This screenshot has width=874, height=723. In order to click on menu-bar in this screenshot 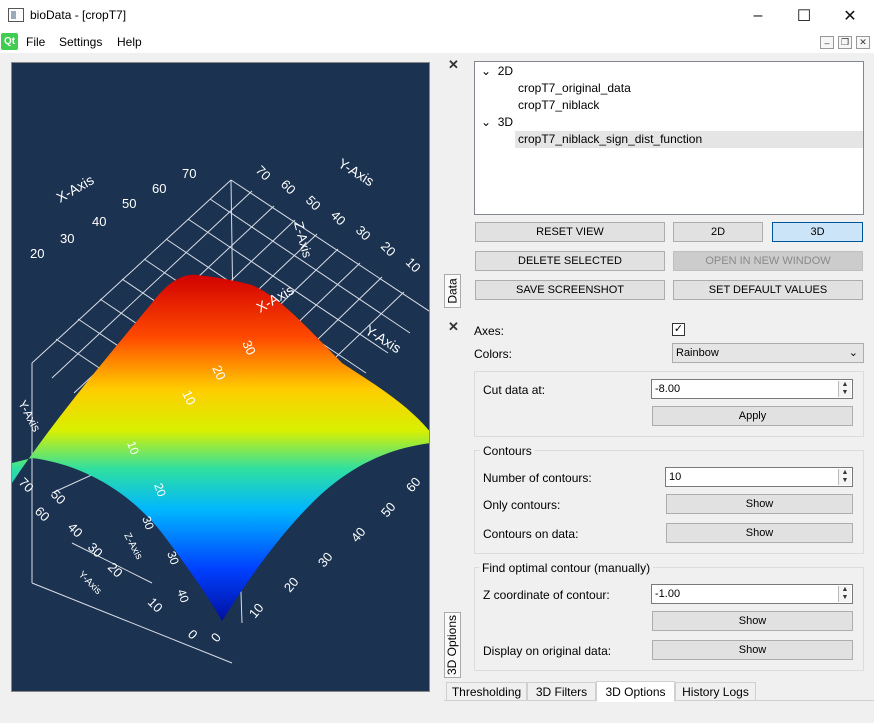, I will do `click(437, 42)`.